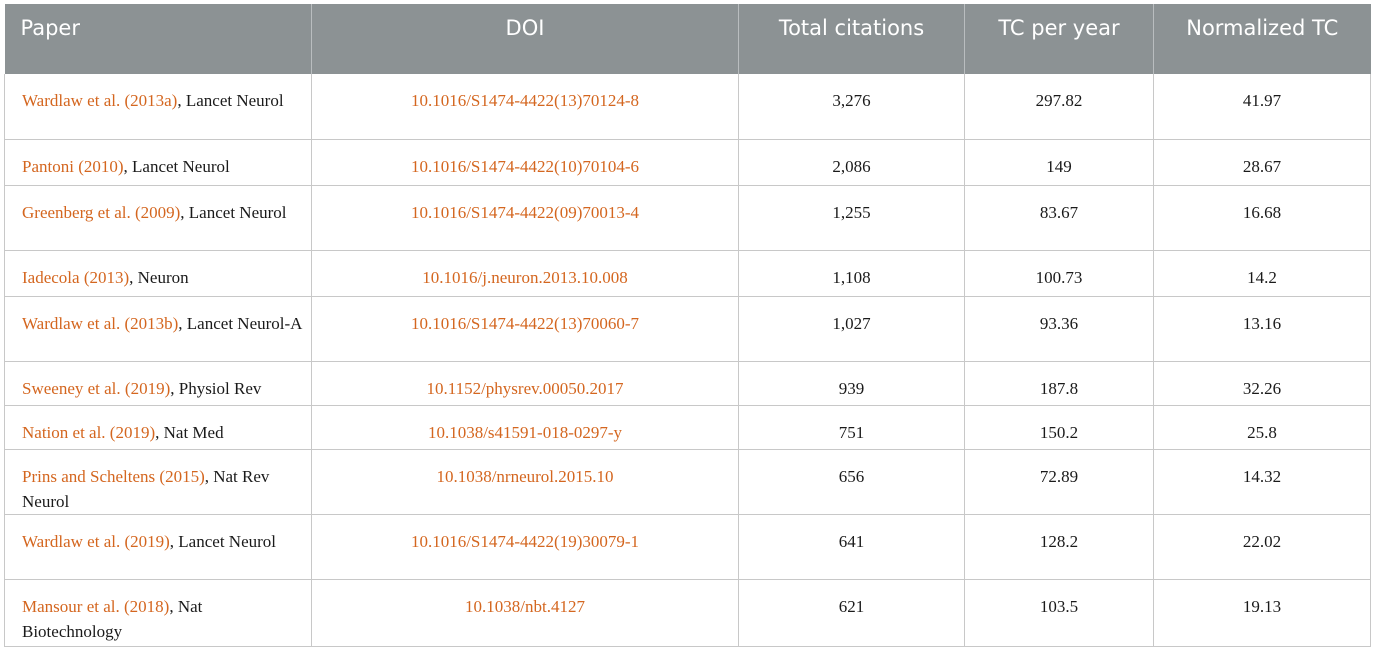 This screenshot has width=1375, height=659. What do you see at coordinates (525, 388) in the screenshot?
I see `doi-link: 10.1152/physrev.00050.2017` at bounding box center [525, 388].